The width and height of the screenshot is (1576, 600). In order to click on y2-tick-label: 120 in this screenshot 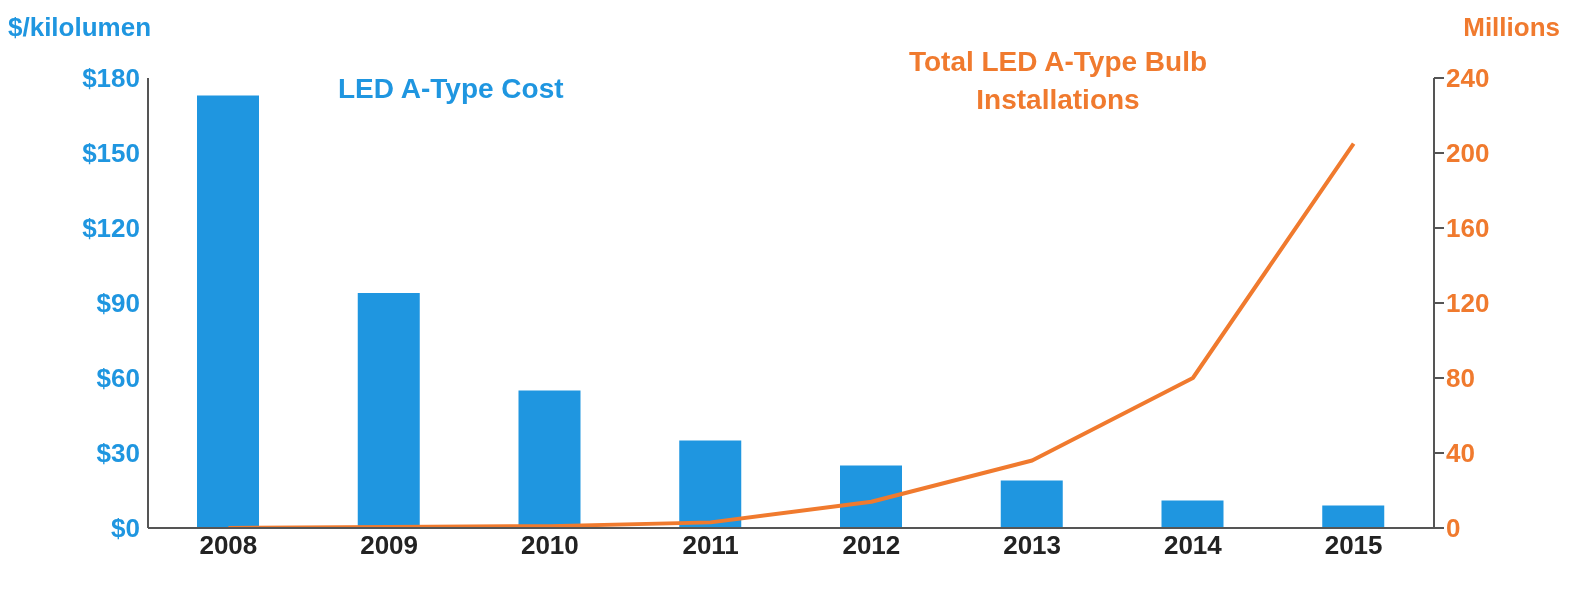, I will do `click(1468, 303)`.